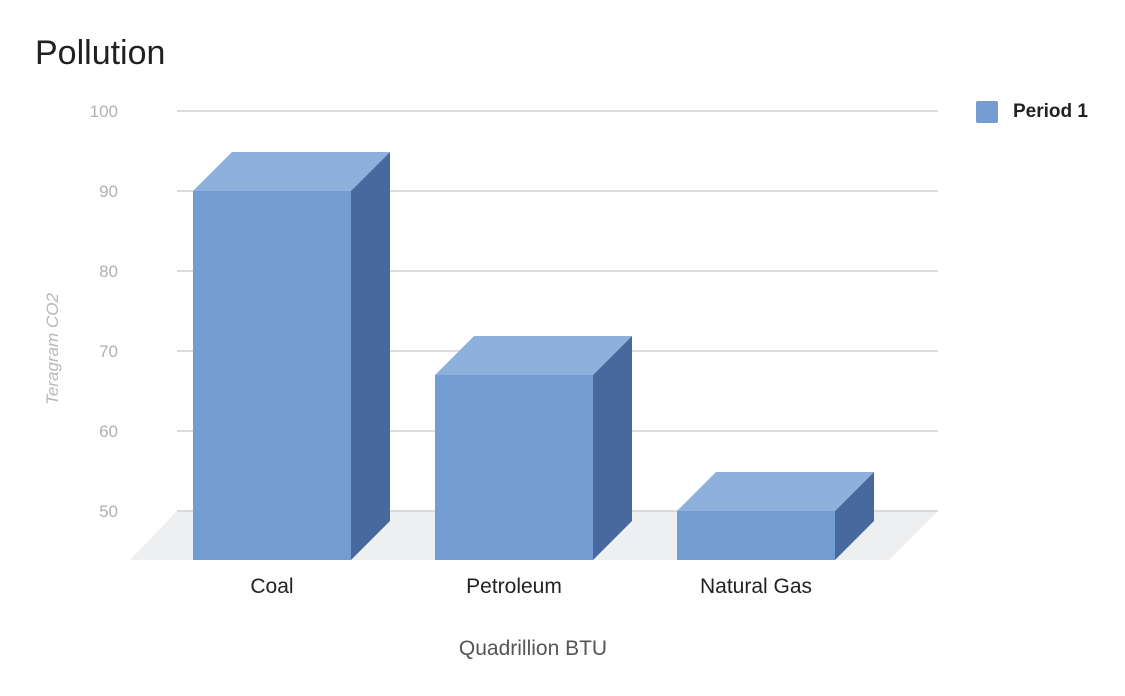  I want to click on legend-label: Period 1, so click(1050, 111).